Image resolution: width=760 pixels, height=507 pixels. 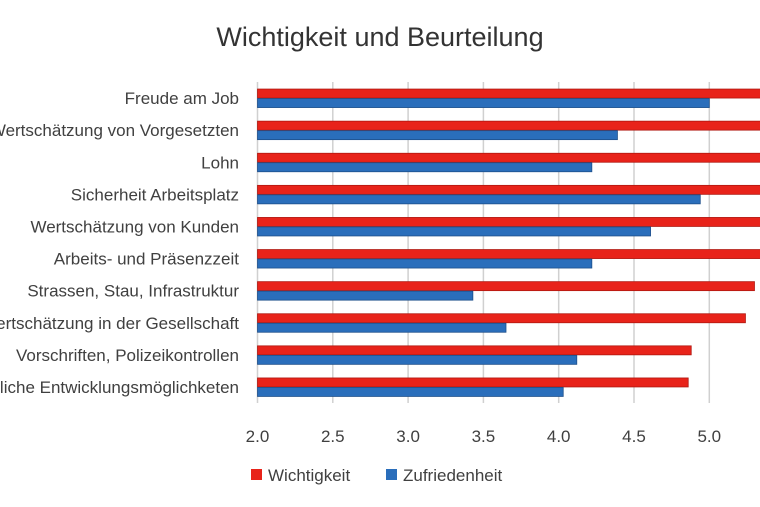 What do you see at coordinates (133, 291) in the screenshot?
I see `category-label: Strassen, Stau, Infrastruktur` at bounding box center [133, 291].